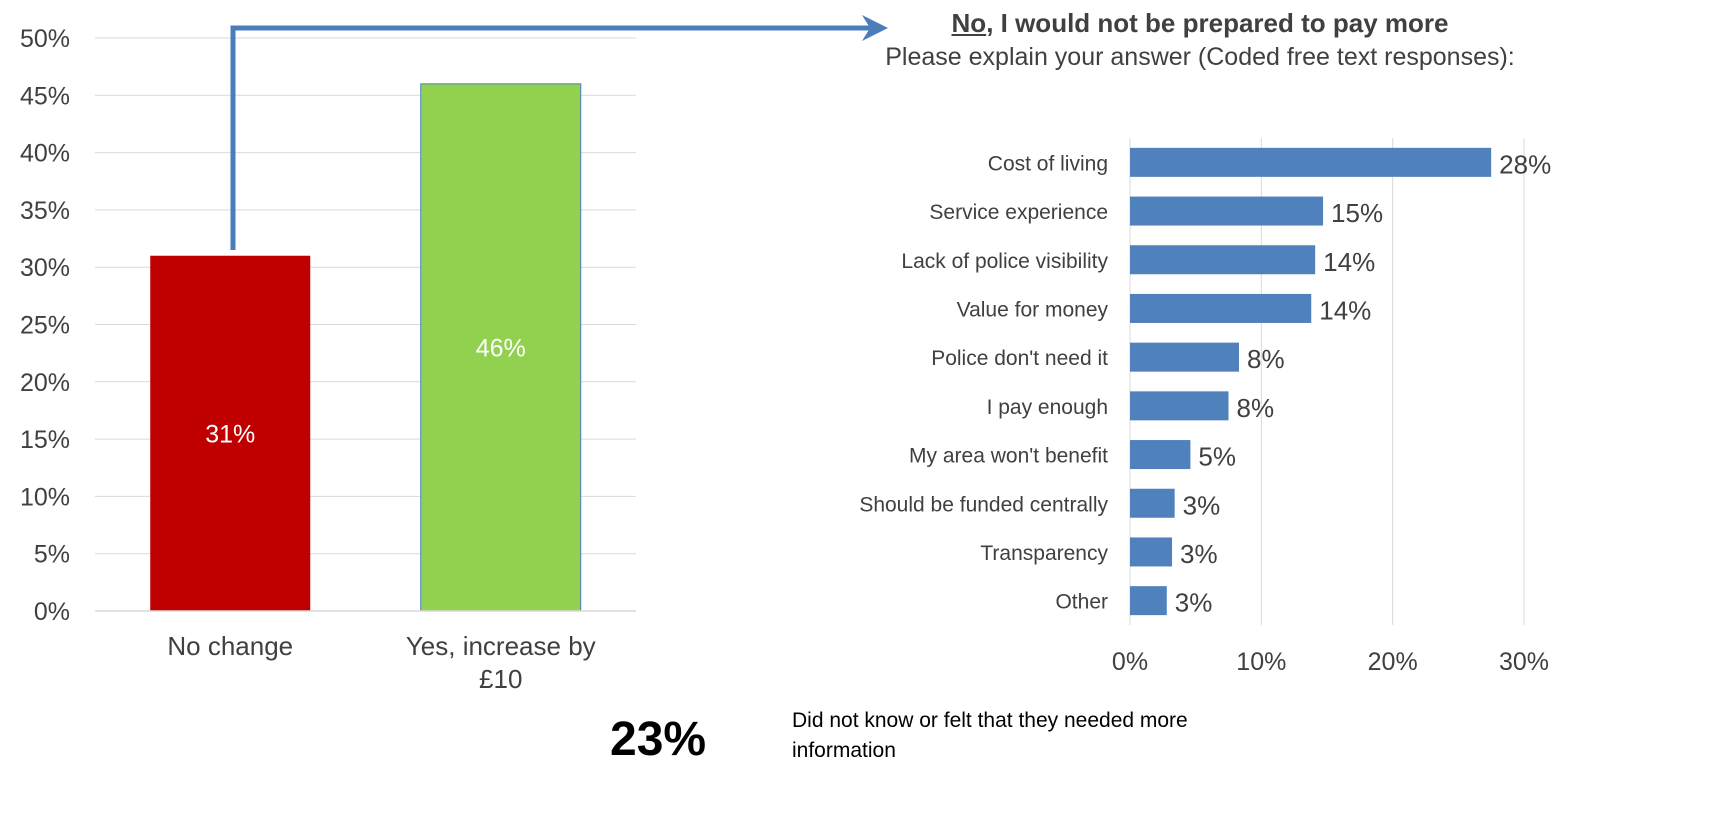  What do you see at coordinates (1008, 456) in the screenshot?
I see `y-category-label: My area won't benefit` at bounding box center [1008, 456].